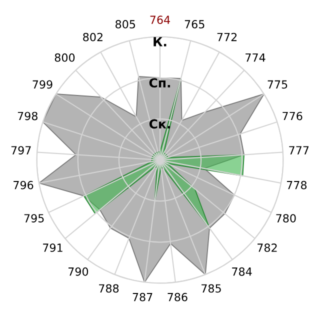 The image size is (320, 320). I want to click on spoke-label: 782, so click(267, 248).